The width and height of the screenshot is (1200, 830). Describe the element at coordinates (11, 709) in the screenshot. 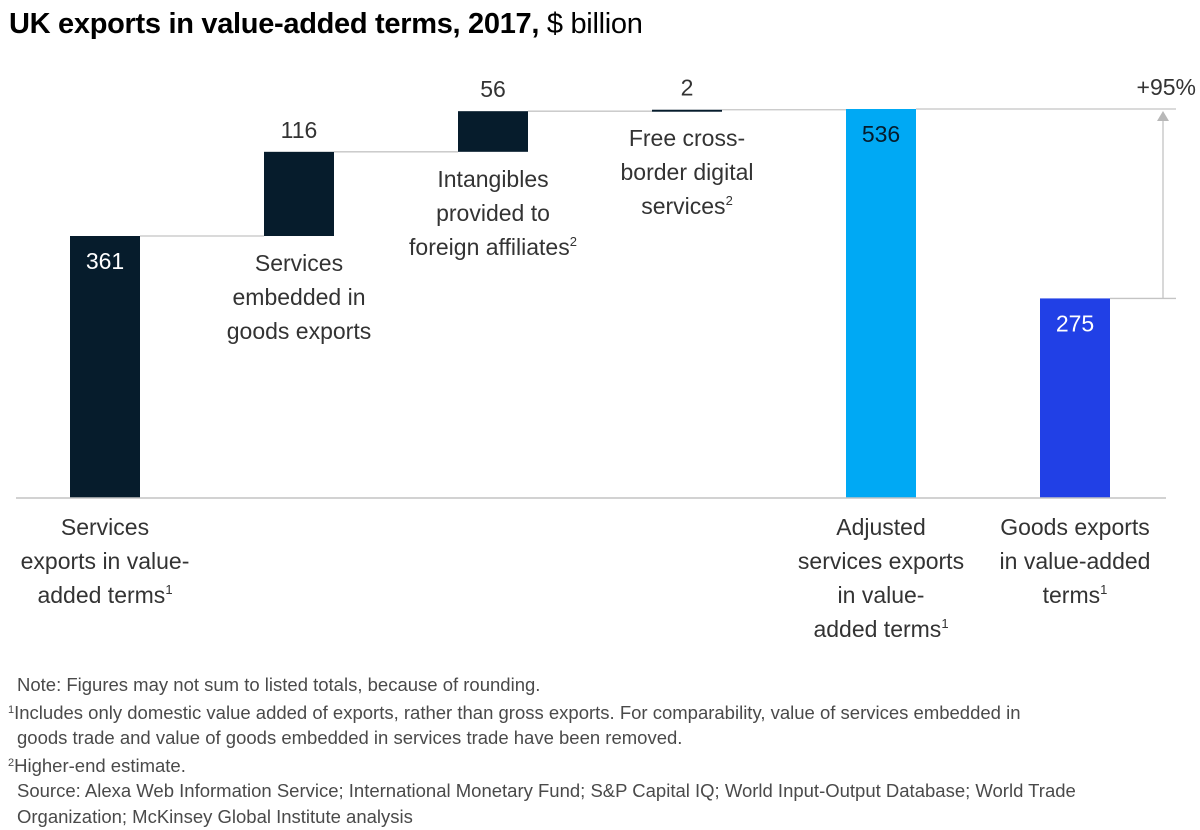

I see `footnote-1-mark: 1` at that location.